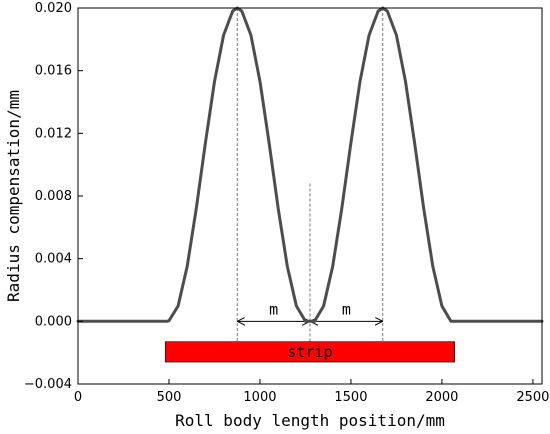 The height and width of the screenshot is (434, 550). I want to click on dimension-label-1: m, so click(346, 309).